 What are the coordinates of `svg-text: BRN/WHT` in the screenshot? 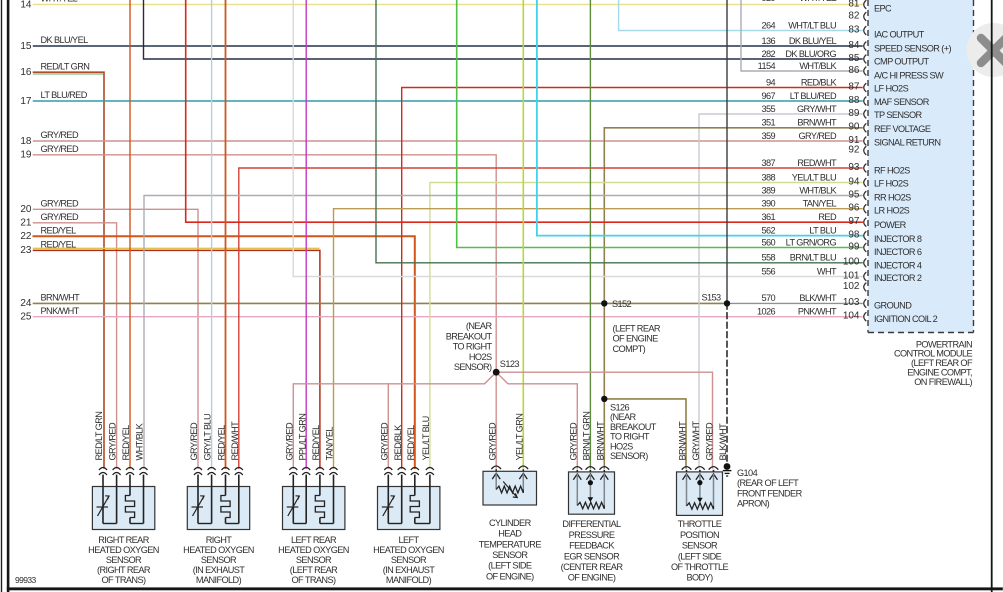 It's located at (600, 441).